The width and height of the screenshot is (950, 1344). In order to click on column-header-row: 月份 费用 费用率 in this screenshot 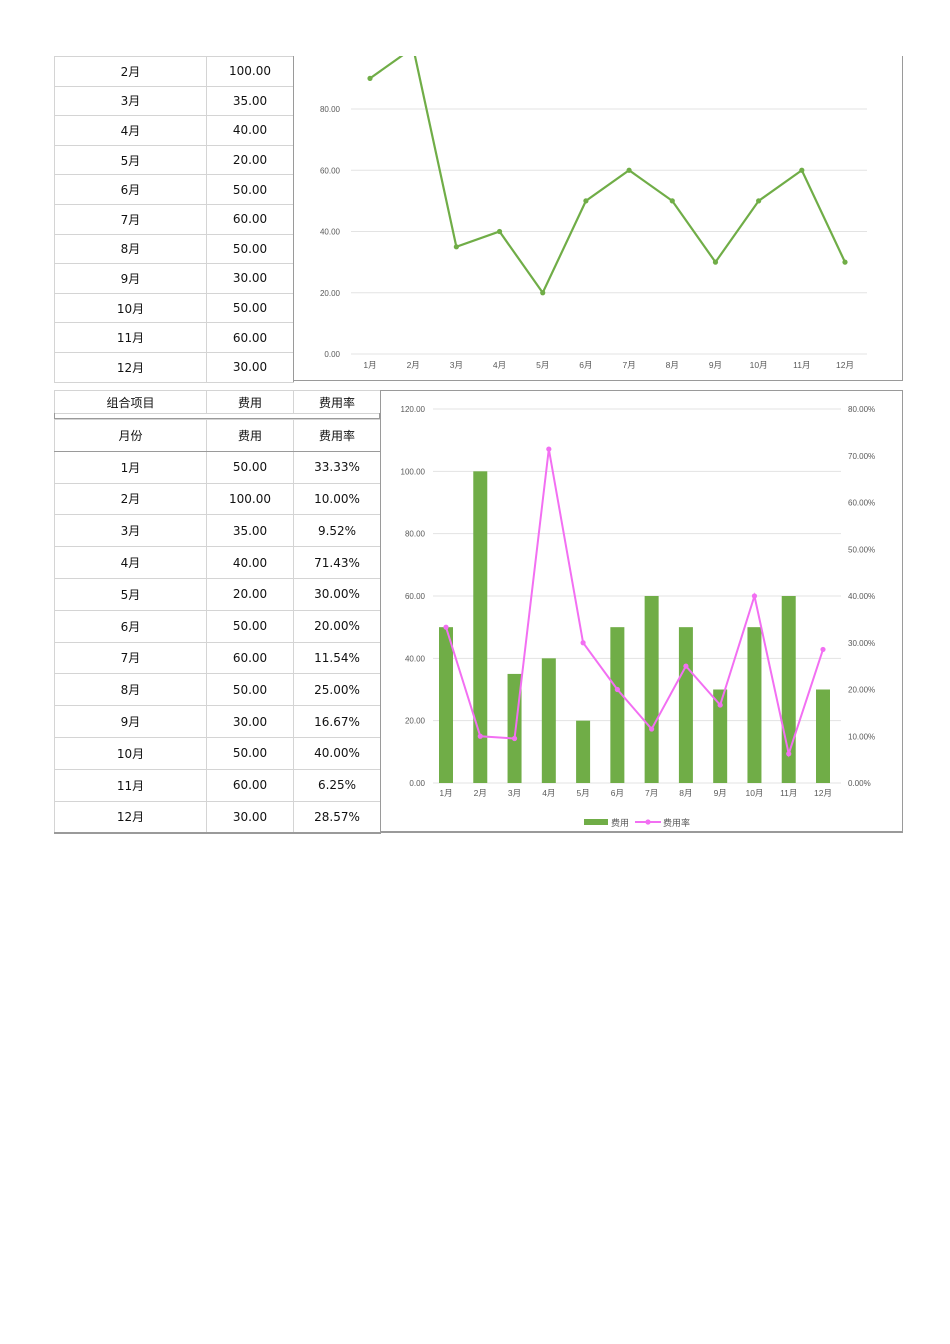, I will do `click(217, 435)`.